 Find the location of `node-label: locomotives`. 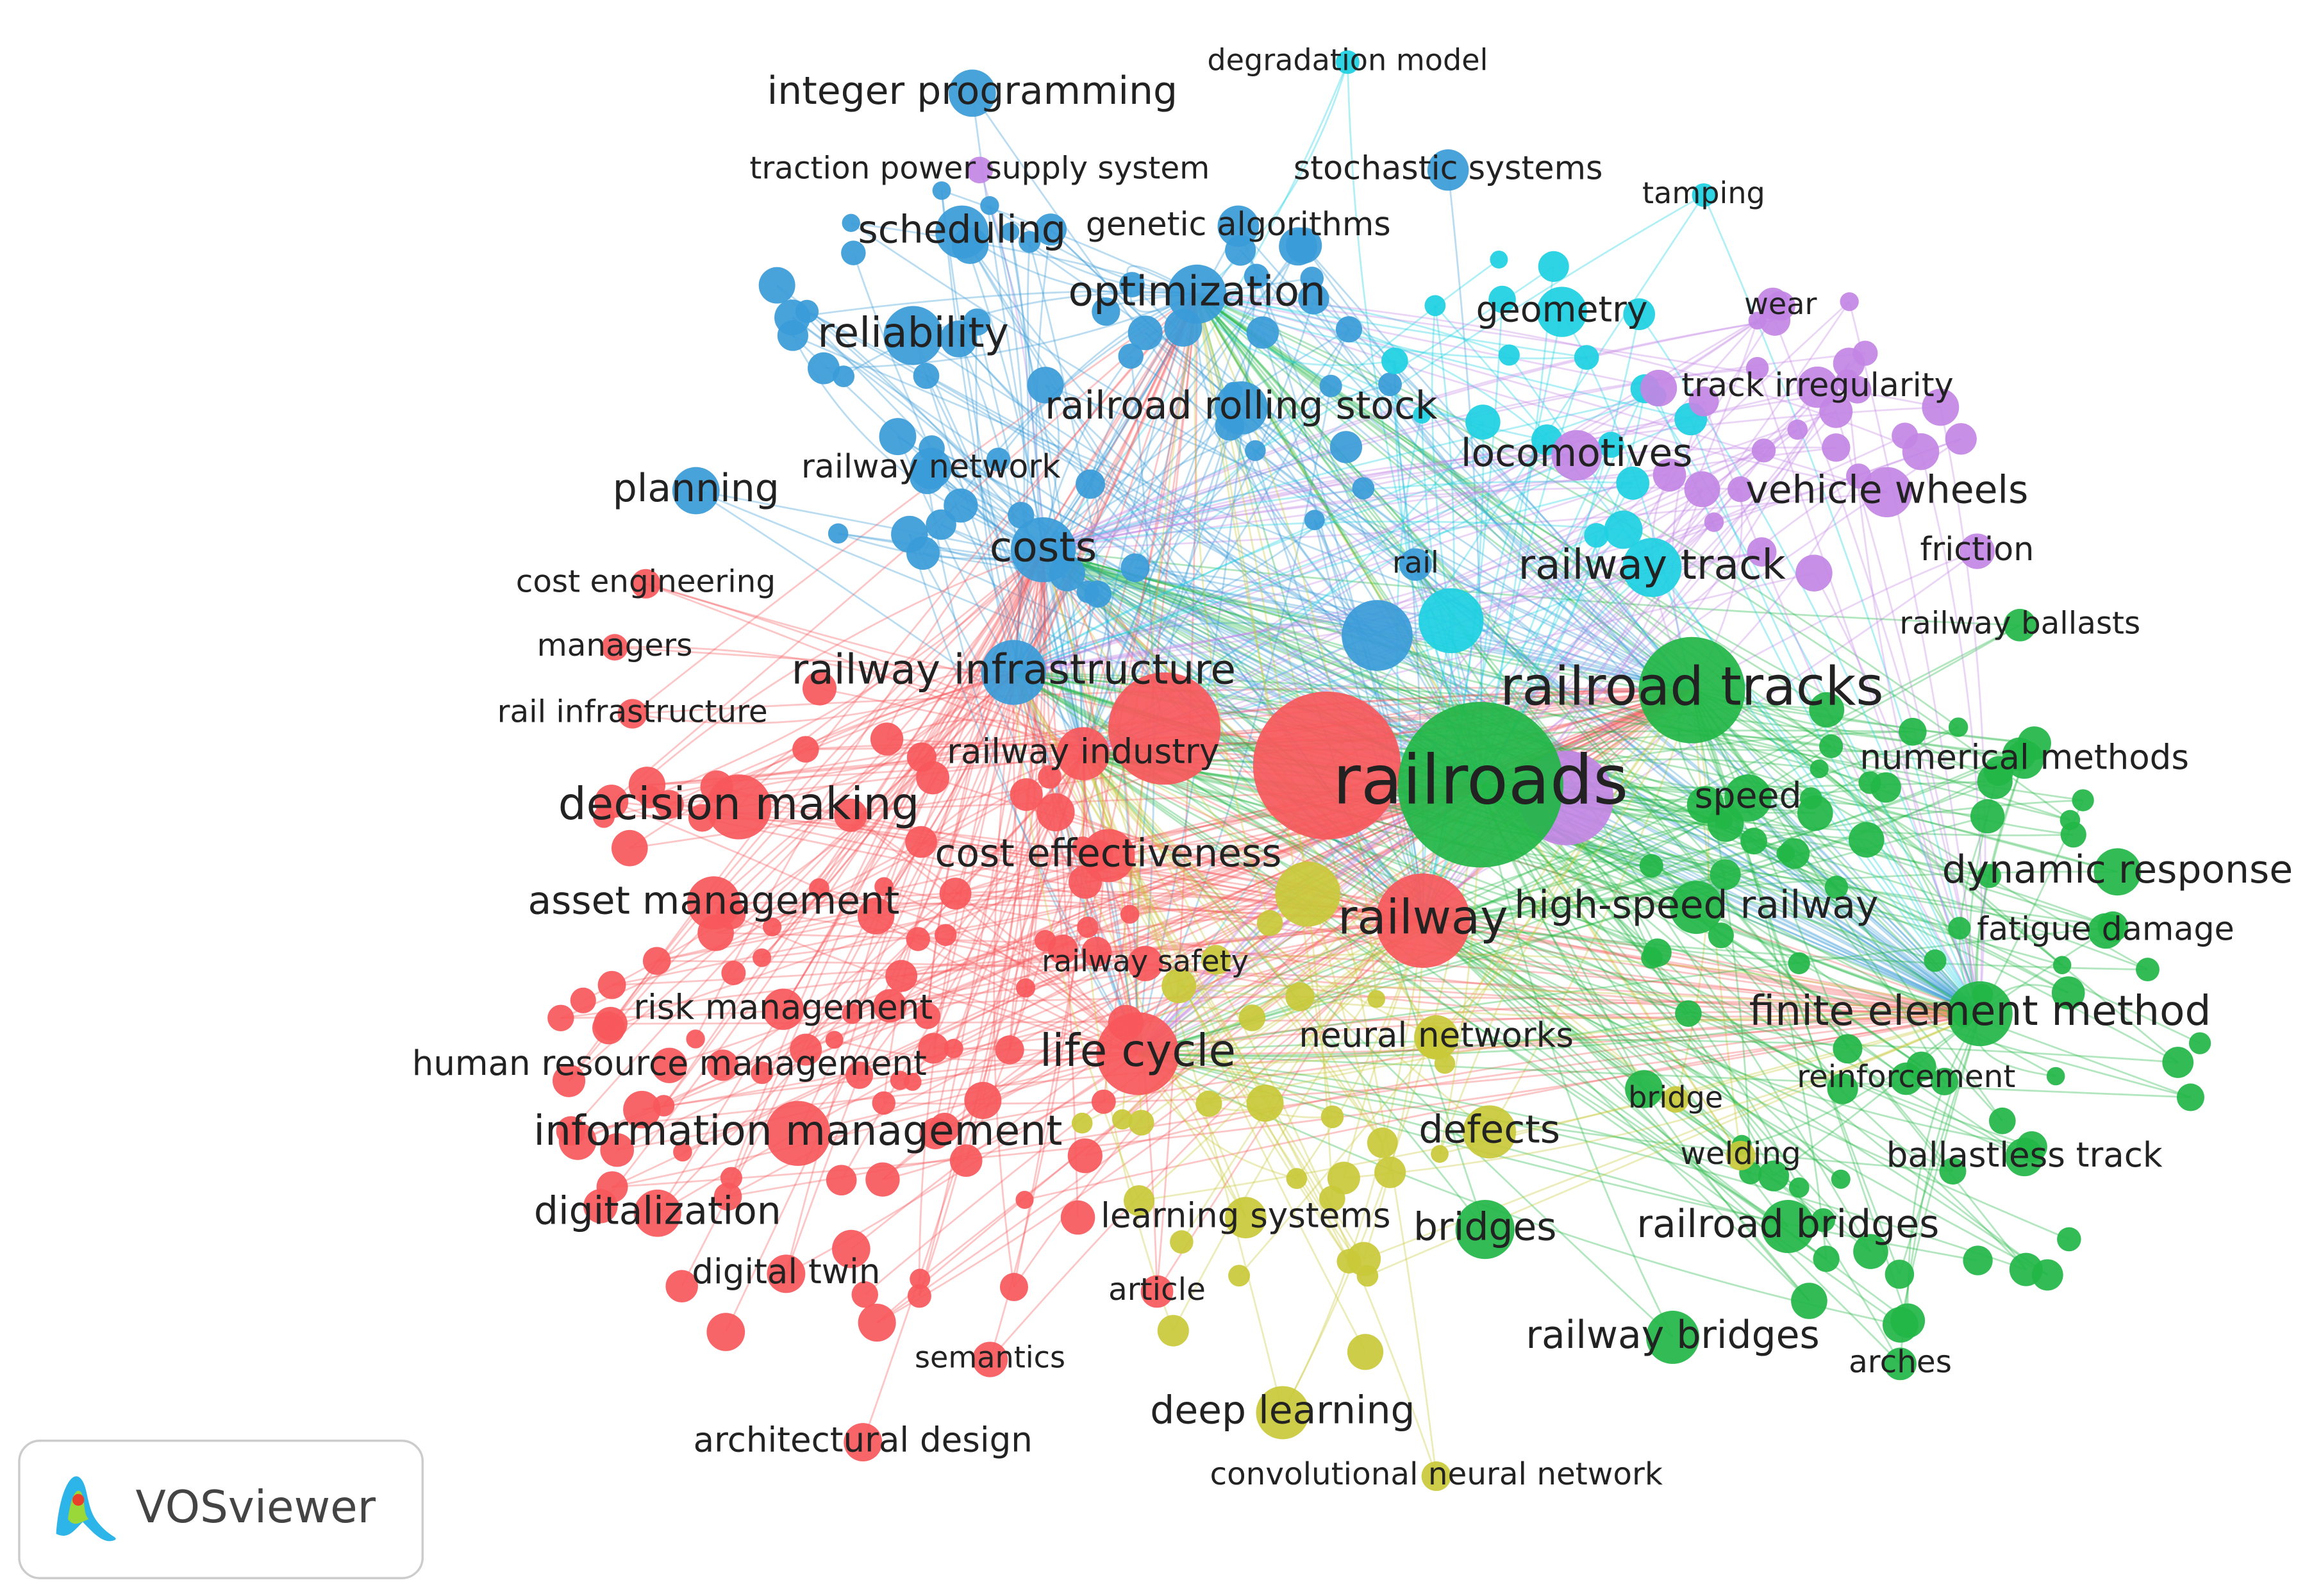

node-label: locomotives is located at coordinates (1577, 454).